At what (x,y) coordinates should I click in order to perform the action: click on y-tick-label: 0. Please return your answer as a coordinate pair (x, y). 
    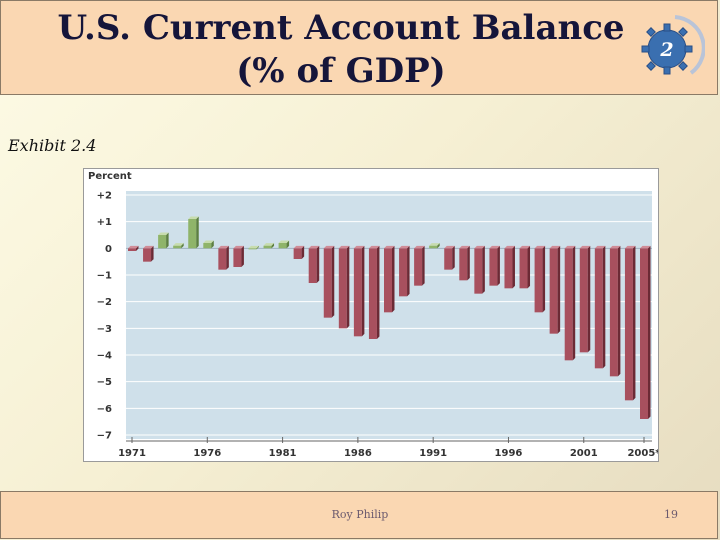
    Looking at the image, I should click on (108, 249).